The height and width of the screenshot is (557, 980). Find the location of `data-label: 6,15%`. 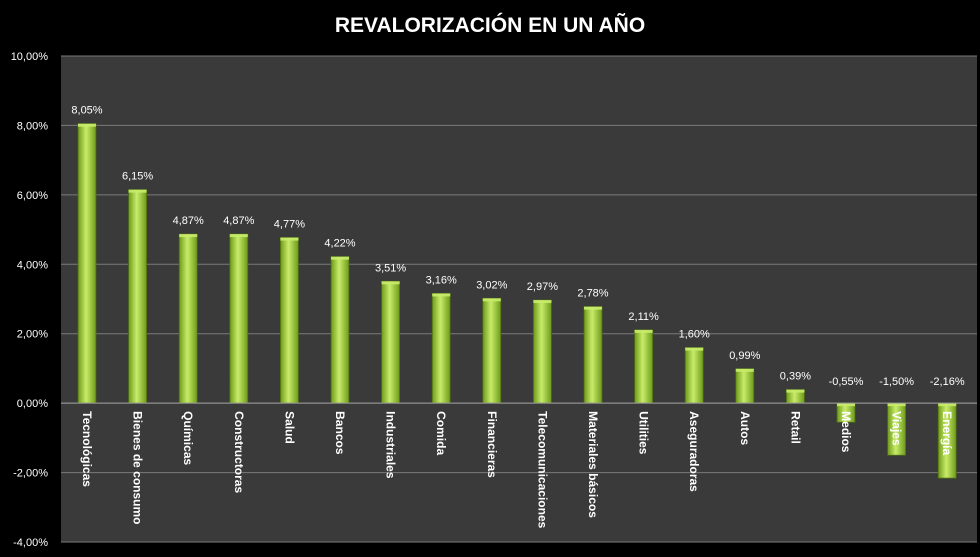

data-label: 6,15% is located at coordinates (137, 177).